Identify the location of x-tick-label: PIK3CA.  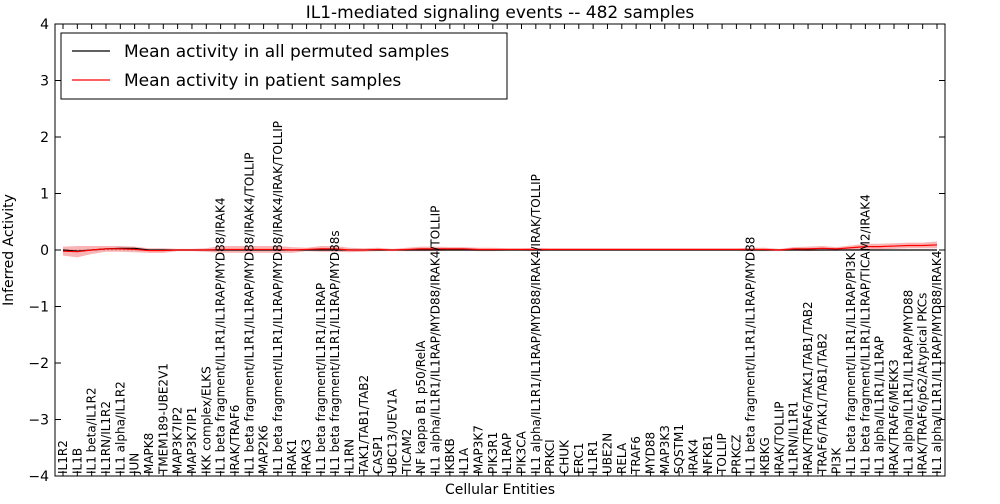
(521, 452).